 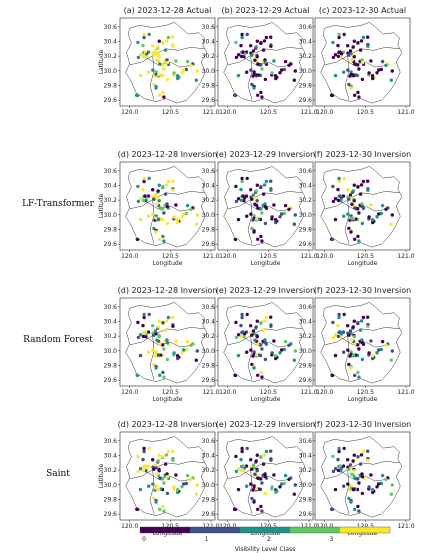 I want to click on y-axis-label: Latitude, so click(x=101, y=205).